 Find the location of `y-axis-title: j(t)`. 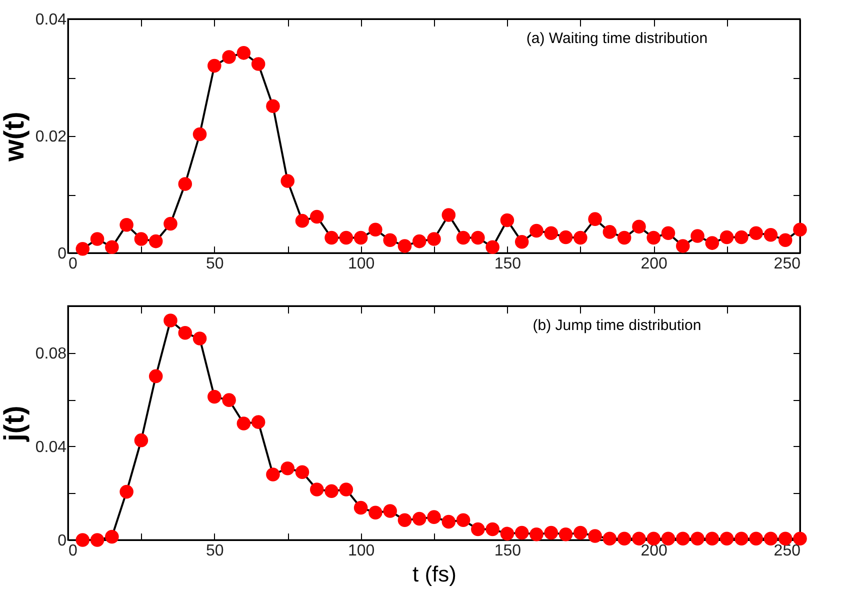

y-axis-title: j(t) is located at coordinates (15, 424).